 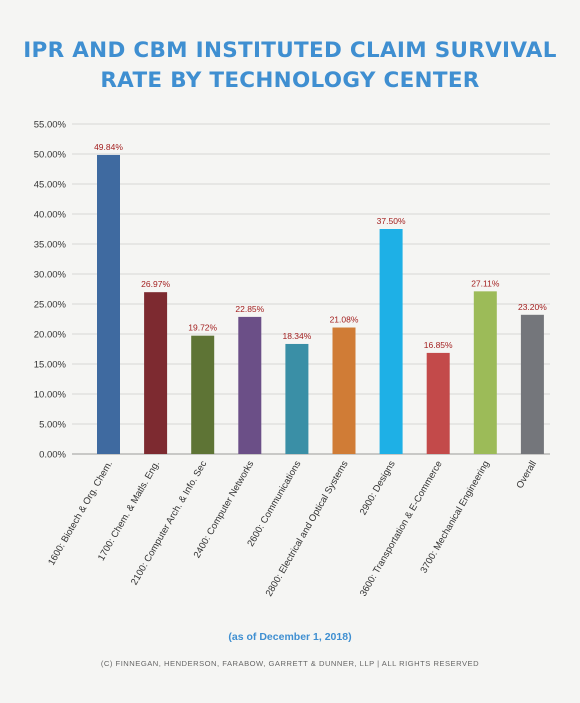 What do you see at coordinates (50, 185) in the screenshot?
I see `y-tick-label: 45.00%` at bounding box center [50, 185].